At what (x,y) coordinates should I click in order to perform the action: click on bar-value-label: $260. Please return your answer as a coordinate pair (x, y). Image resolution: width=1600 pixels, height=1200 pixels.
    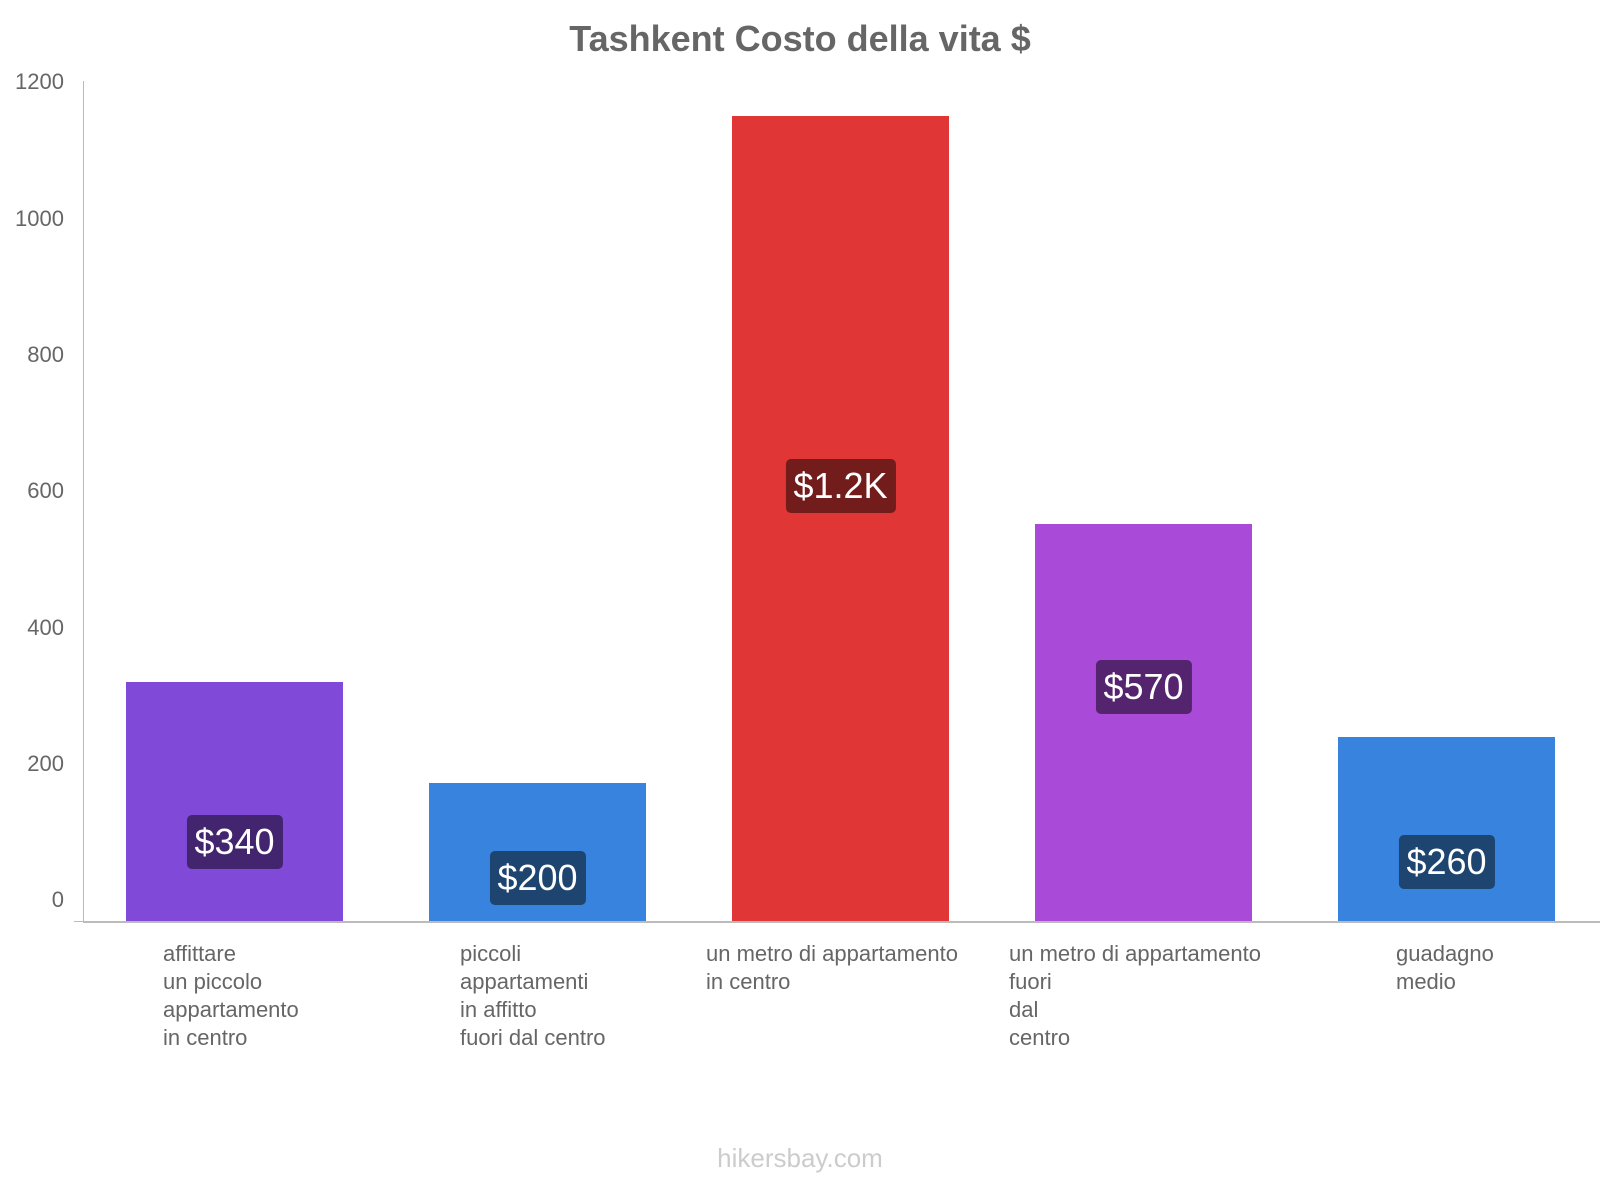
    Looking at the image, I should click on (1446, 862).